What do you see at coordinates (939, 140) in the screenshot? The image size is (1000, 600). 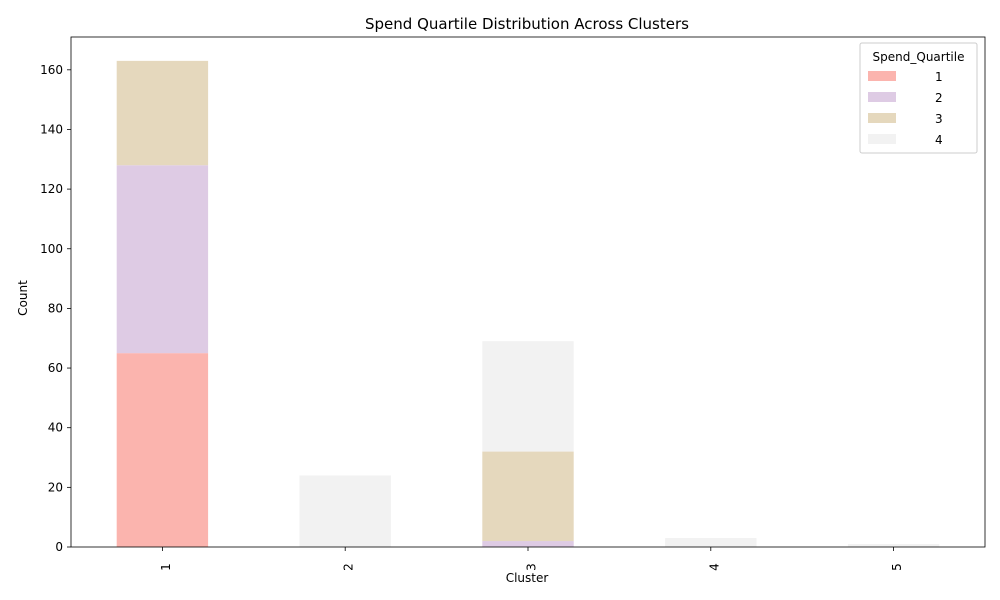 I see `legend-label-4: 4` at bounding box center [939, 140].